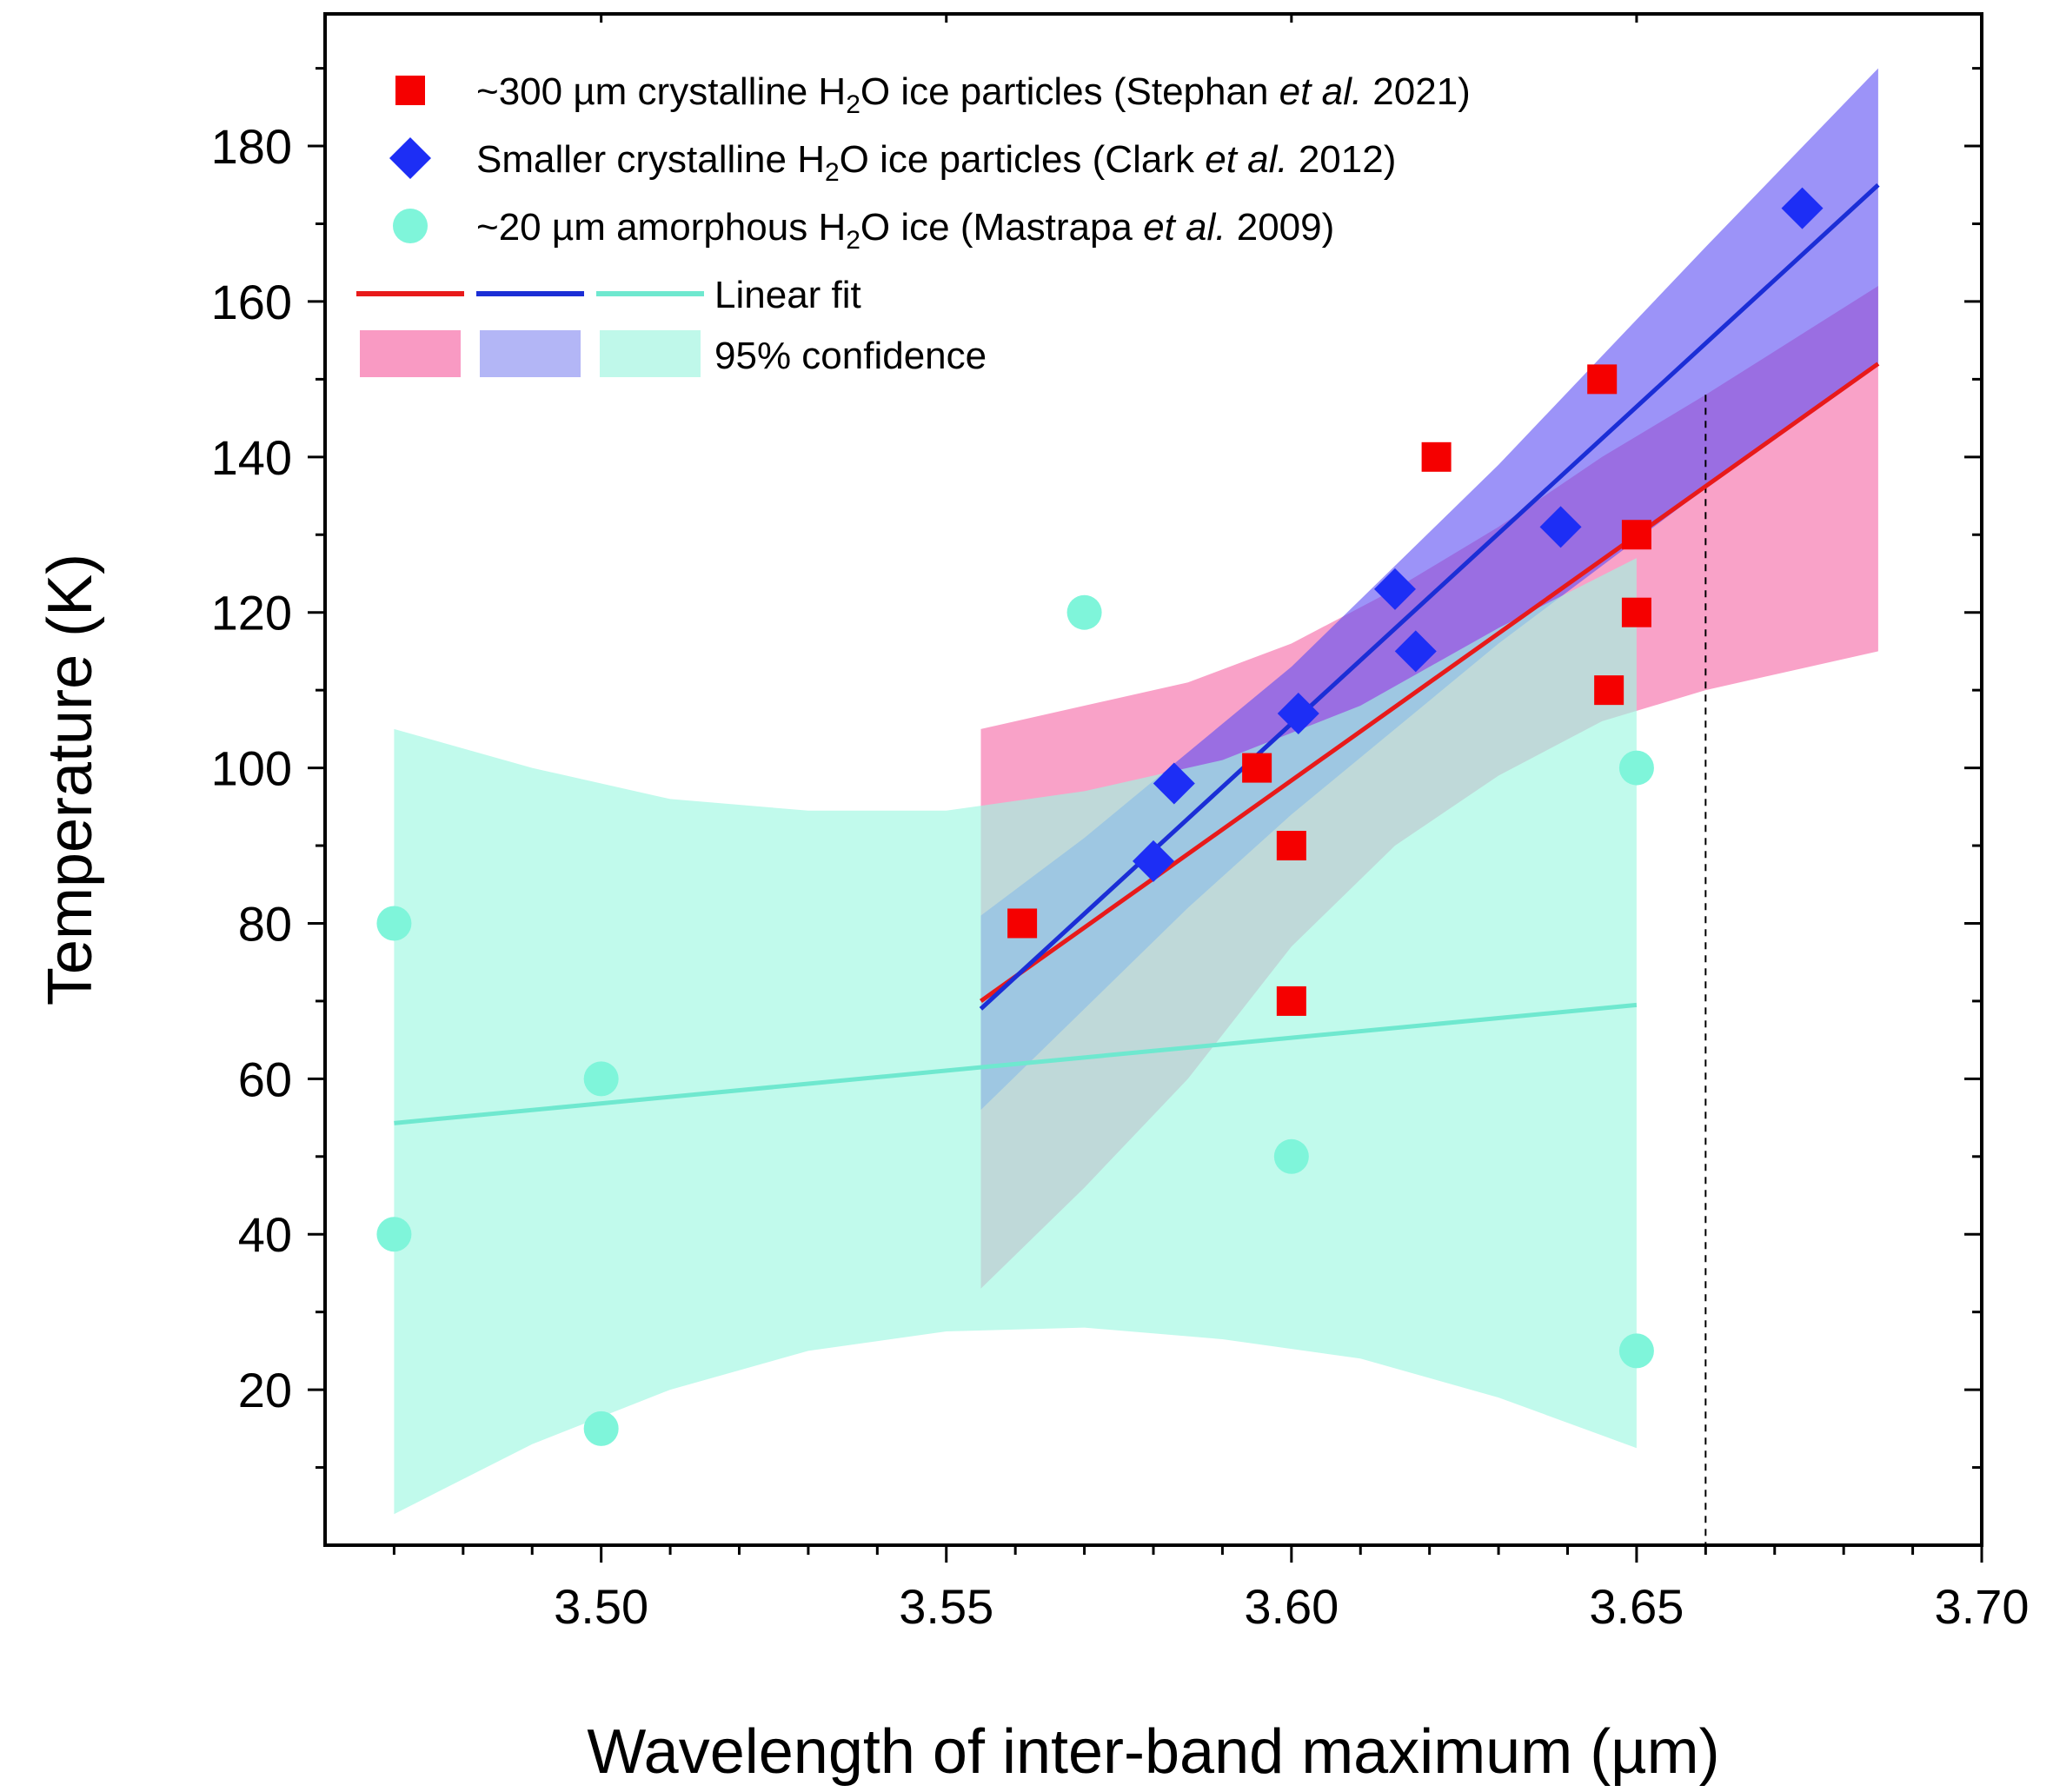  What do you see at coordinates (1342, 159) in the screenshot?
I see `legend-text-part: 2012)` at bounding box center [1342, 159].